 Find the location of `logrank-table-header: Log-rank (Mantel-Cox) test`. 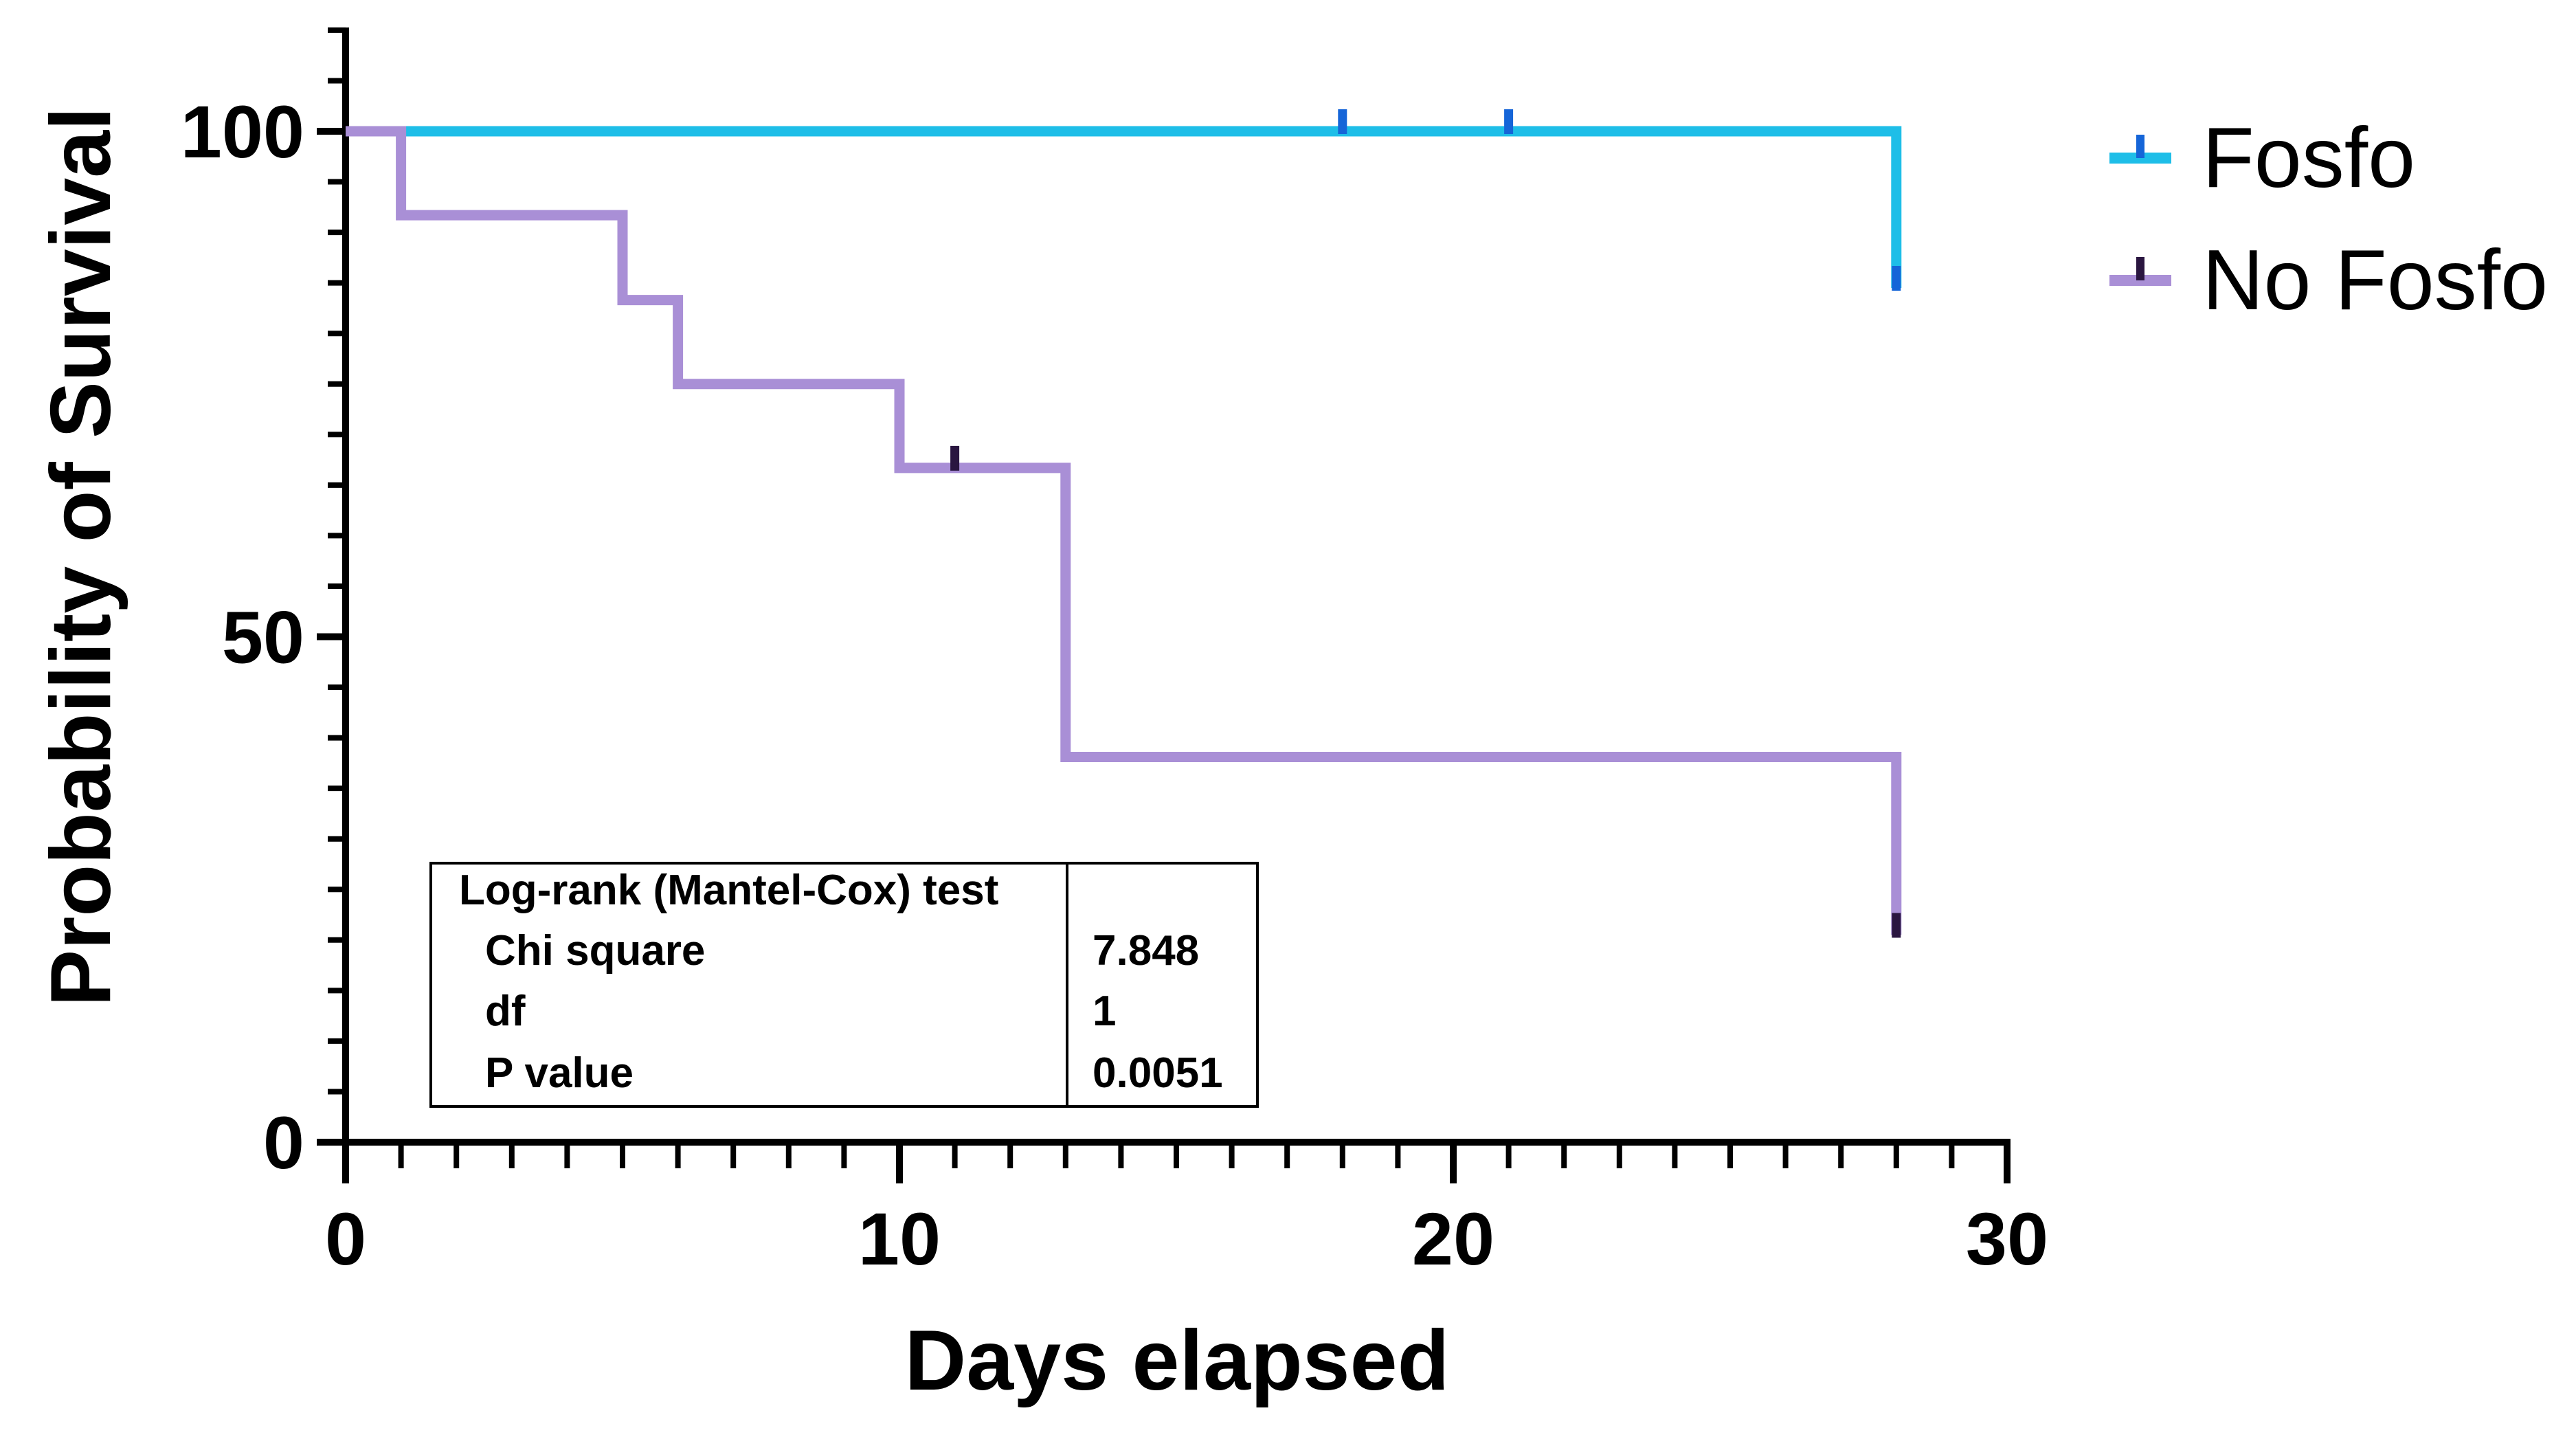

logrank-table-header: Log-rank (Mantel-Cox) test is located at coordinates (728, 890).